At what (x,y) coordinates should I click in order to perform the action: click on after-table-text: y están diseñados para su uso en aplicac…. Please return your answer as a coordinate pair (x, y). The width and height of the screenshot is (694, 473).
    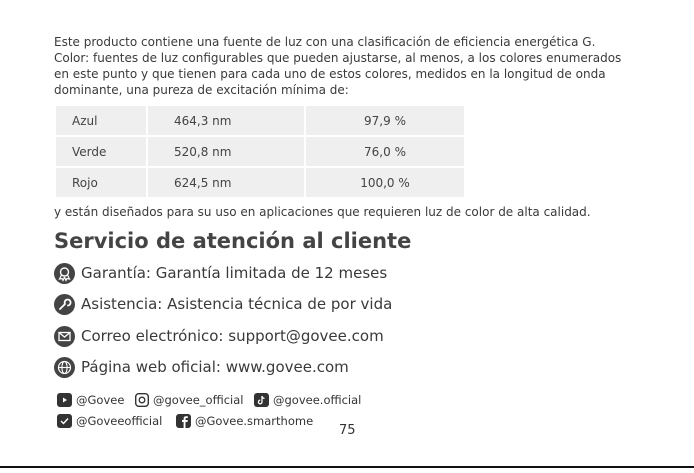
    Looking at the image, I should click on (322, 212).